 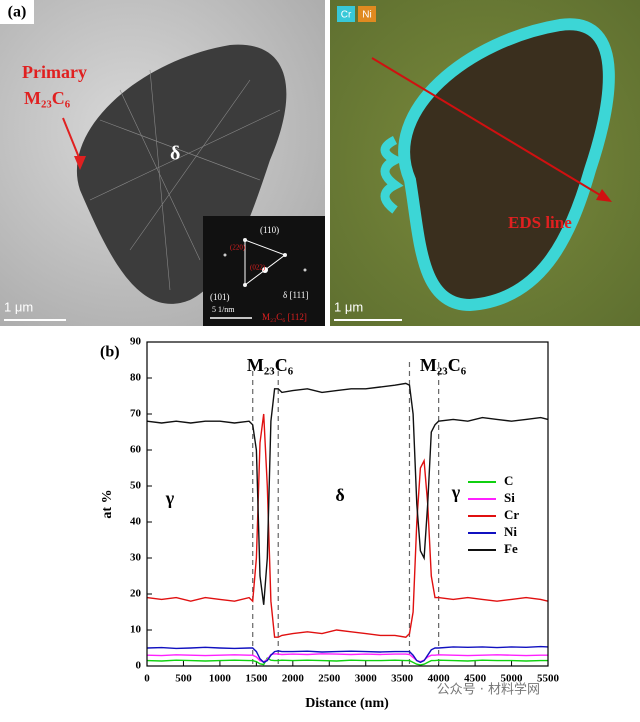 What do you see at coordinates (548, 679) in the screenshot?
I see `x-tick-label: 5500` at bounding box center [548, 679].